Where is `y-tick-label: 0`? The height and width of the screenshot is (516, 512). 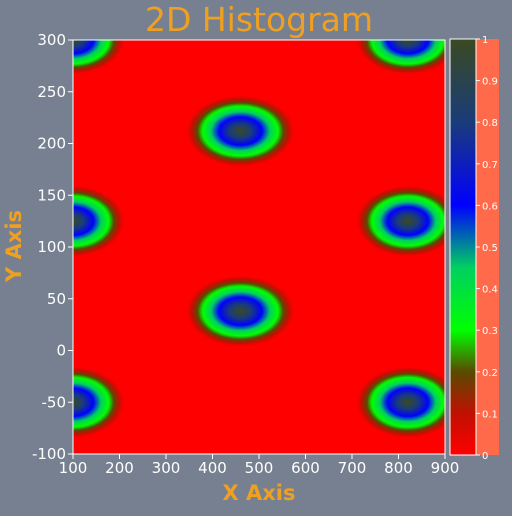
y-tick-label: 0 is located at coordinates (61, 351).